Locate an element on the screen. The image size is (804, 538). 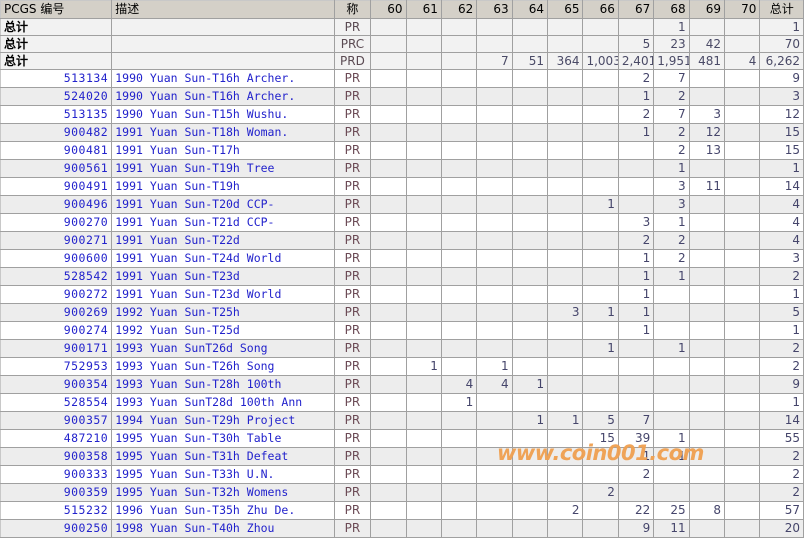
table-row: 900357 1994 Yuan Sun-T29h Project PR 1 1 5 7 14 is located at coordinates (402, 420).